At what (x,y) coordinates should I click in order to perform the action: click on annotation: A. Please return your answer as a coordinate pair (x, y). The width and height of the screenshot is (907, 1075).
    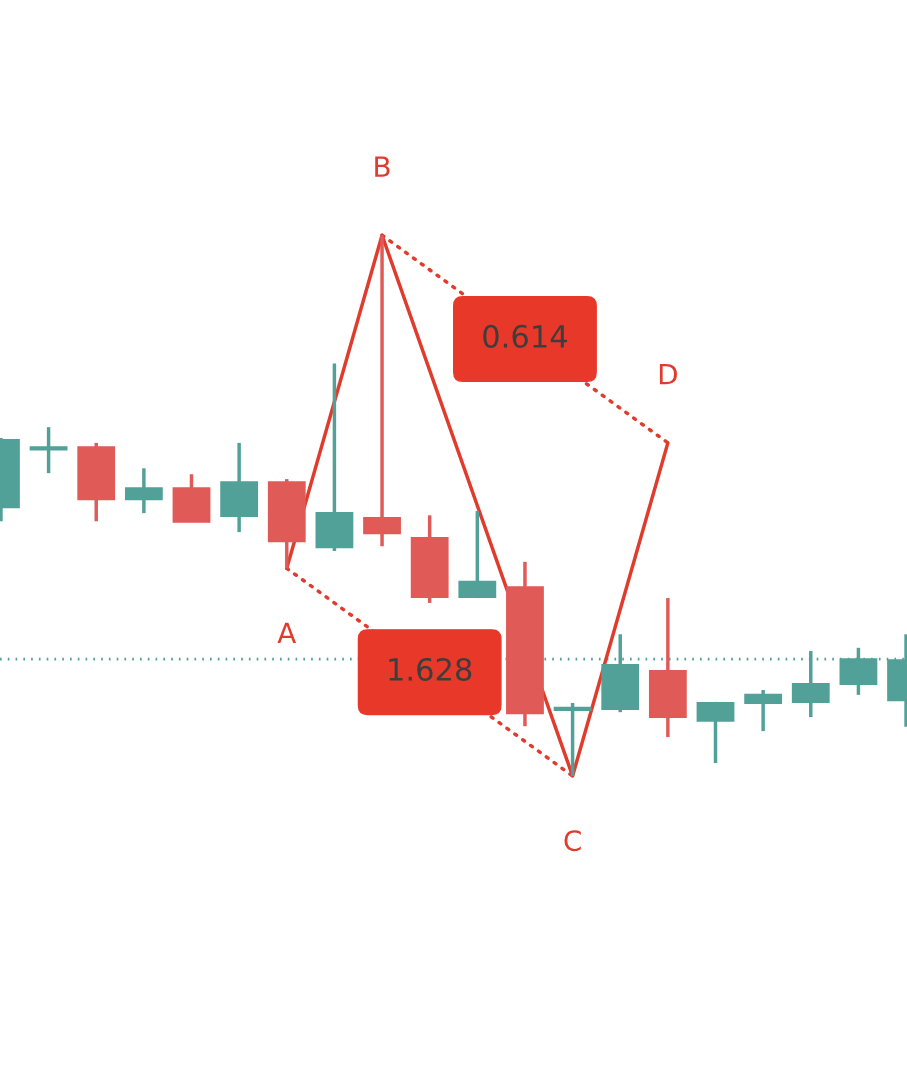
    Looking at the image, I should click on (287, 633).